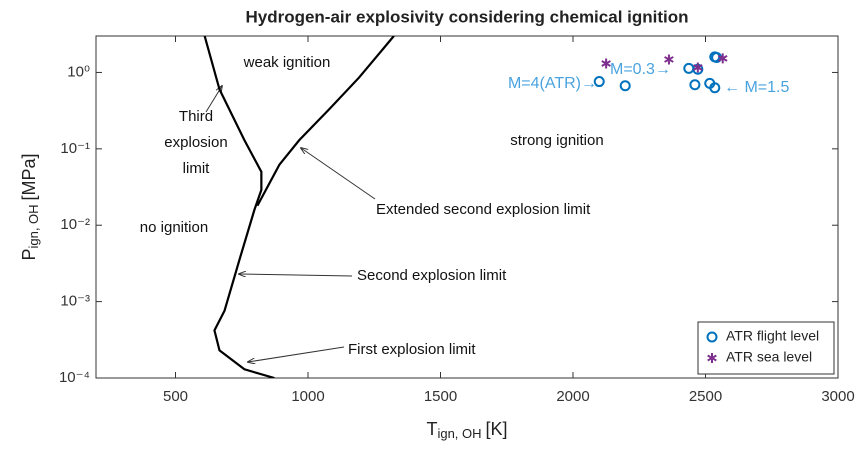  What do you see at coordinates (772, 336) in the screenshot?
I see `legend-label: ATR flight level` at bounding box center [772, 336].